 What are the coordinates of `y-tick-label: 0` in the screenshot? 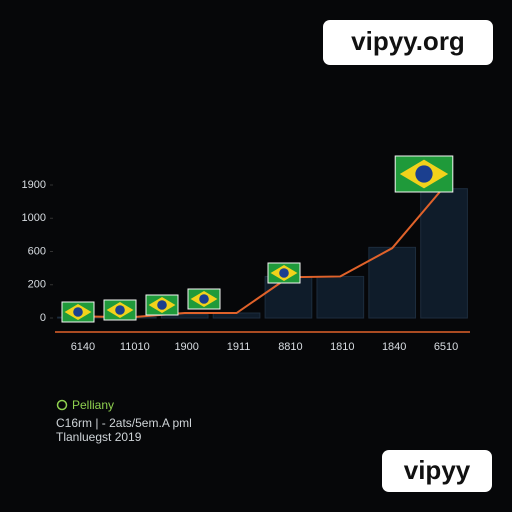 It's located at (43, 318).